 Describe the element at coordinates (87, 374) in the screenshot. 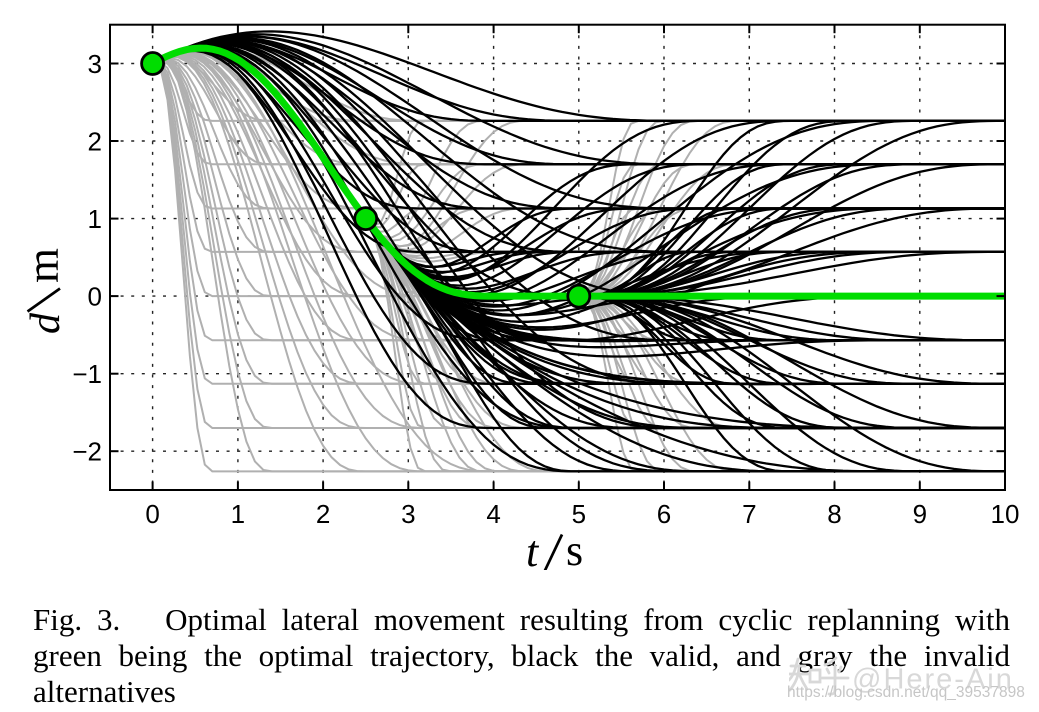

I see `svg-text: −1` at that location.